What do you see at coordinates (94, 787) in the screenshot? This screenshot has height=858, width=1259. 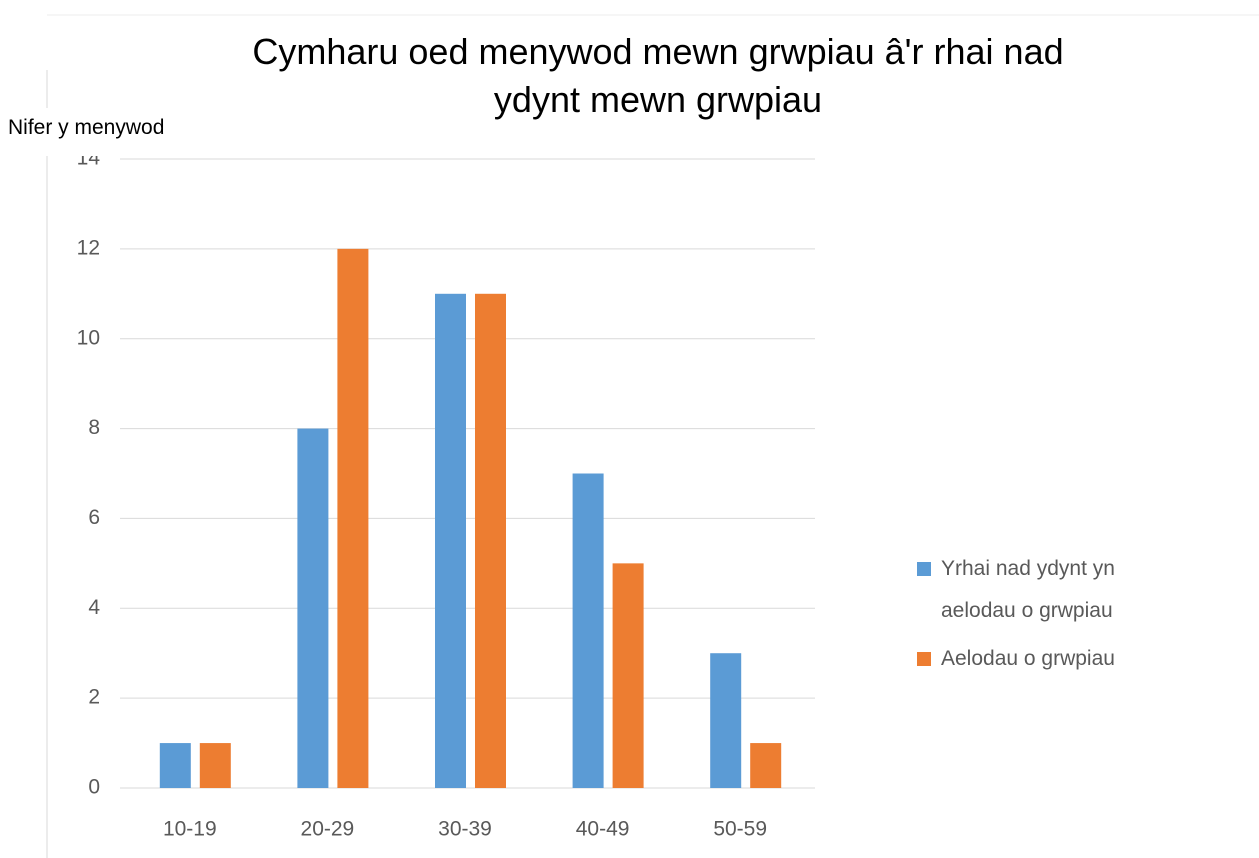 I see `y-tick-label: 0` at bounding box center [94, 787].